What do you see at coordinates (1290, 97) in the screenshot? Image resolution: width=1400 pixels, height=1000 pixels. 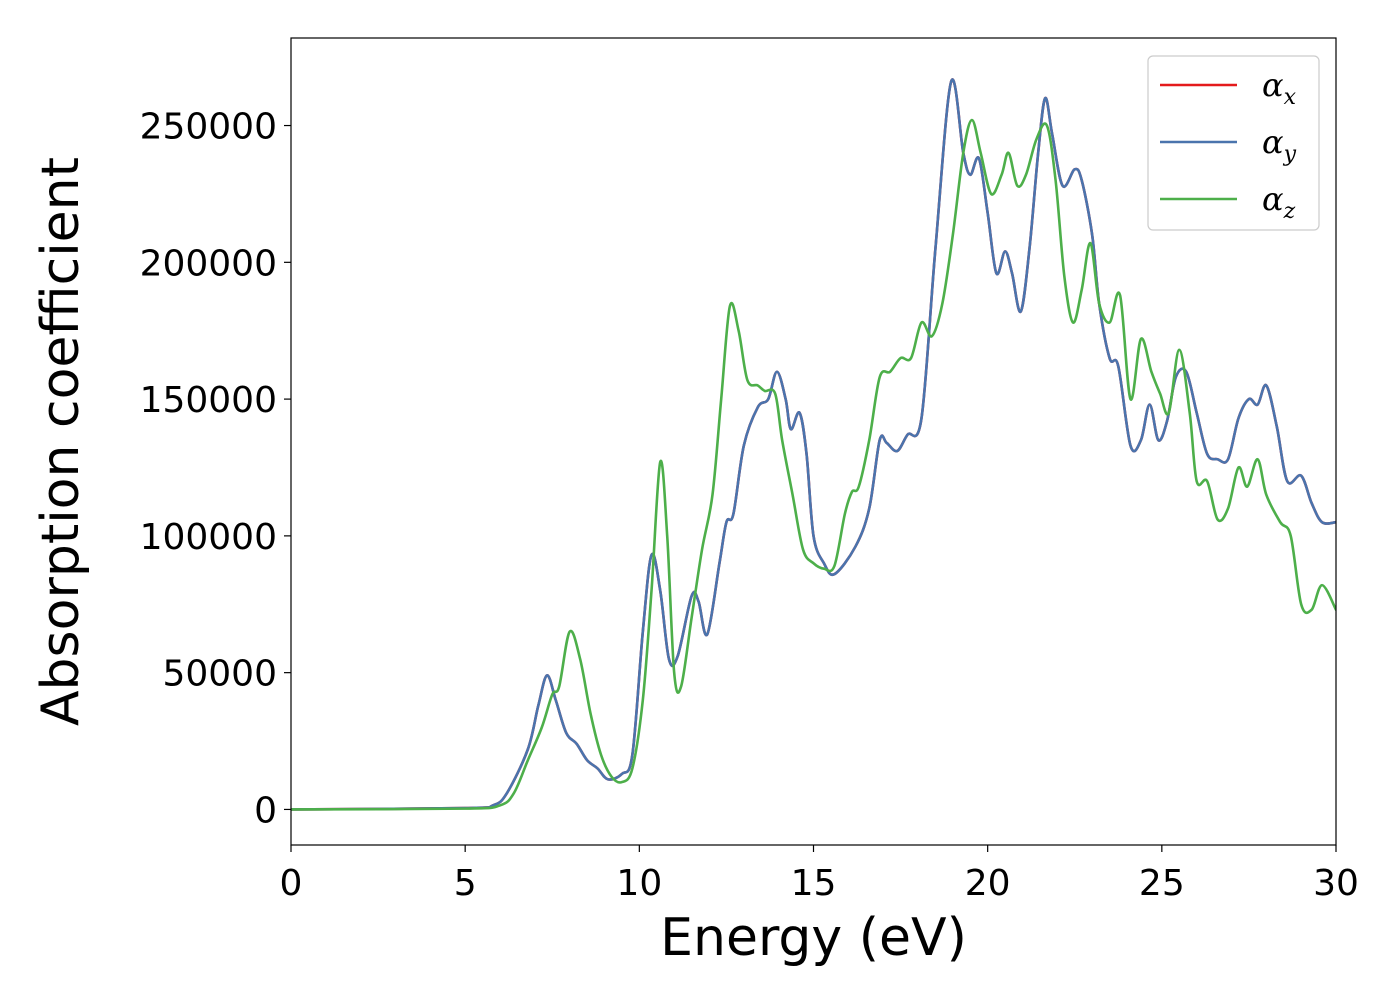 I see `legend-subscript: x` at bounding box center [1290, 97].